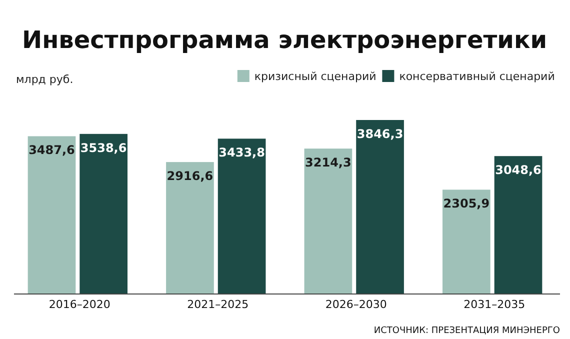 This screenshot has height=339, width=570. What do you see at coordinates (518, 170) in the screenshot?
I see `data-label: 3048,6` at bounding box center [518, 170].